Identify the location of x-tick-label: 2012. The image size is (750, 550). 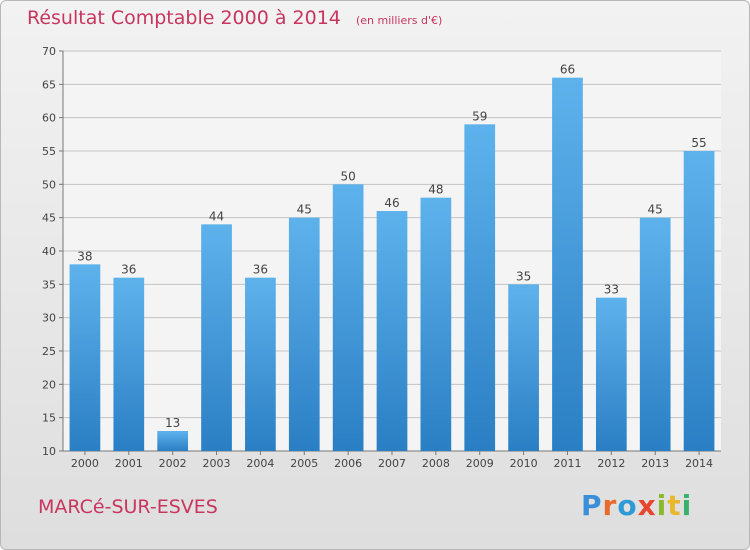
(611, 463).